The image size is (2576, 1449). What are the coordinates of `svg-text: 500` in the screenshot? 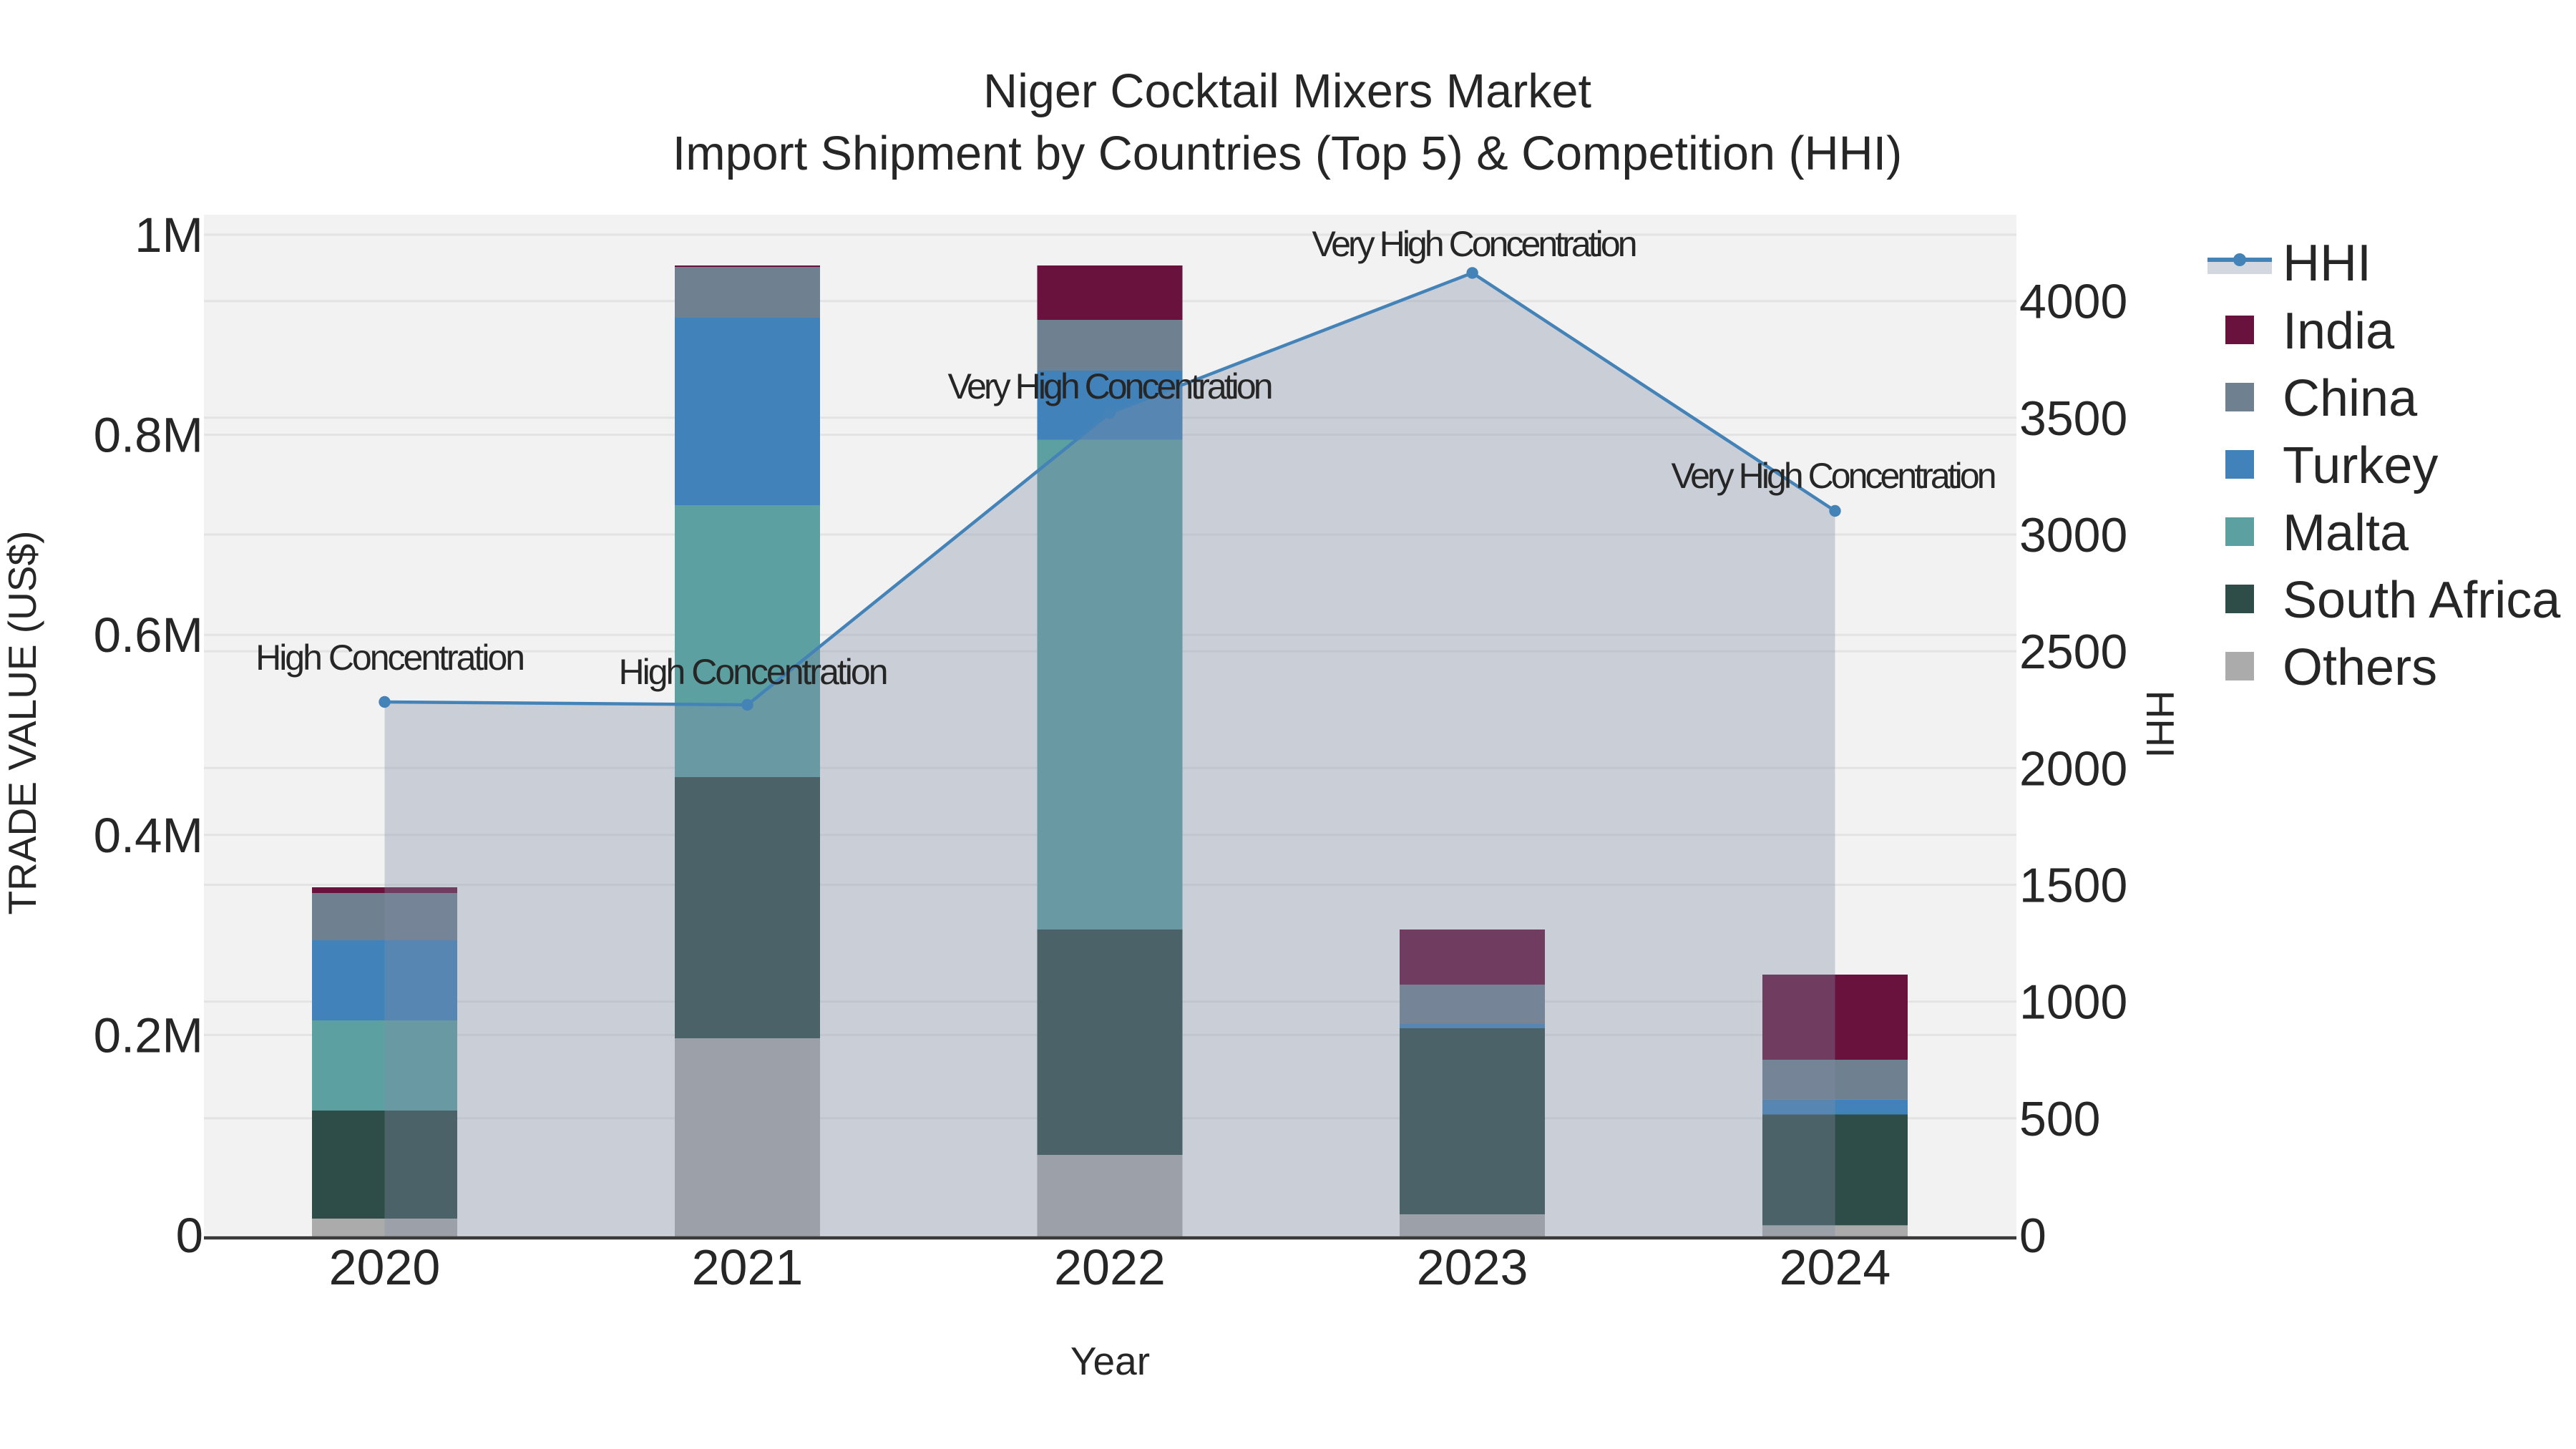 It's located at (2059, 1119).